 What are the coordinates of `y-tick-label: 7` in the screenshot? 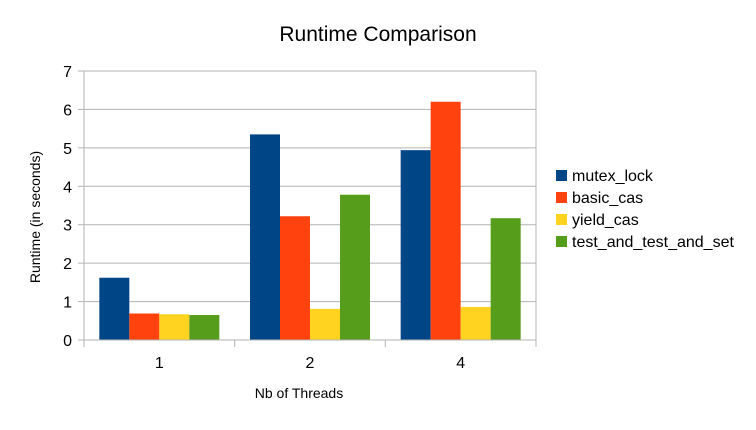 It's located at (67, 72).